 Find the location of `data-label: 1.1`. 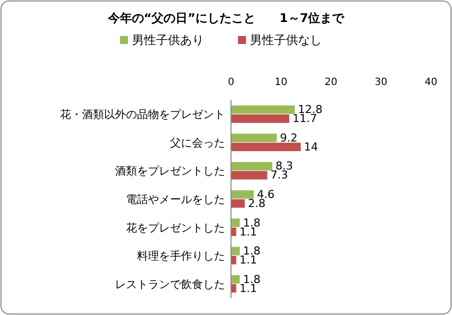

data-label: 1.1 is located at coordinates (248, 260).